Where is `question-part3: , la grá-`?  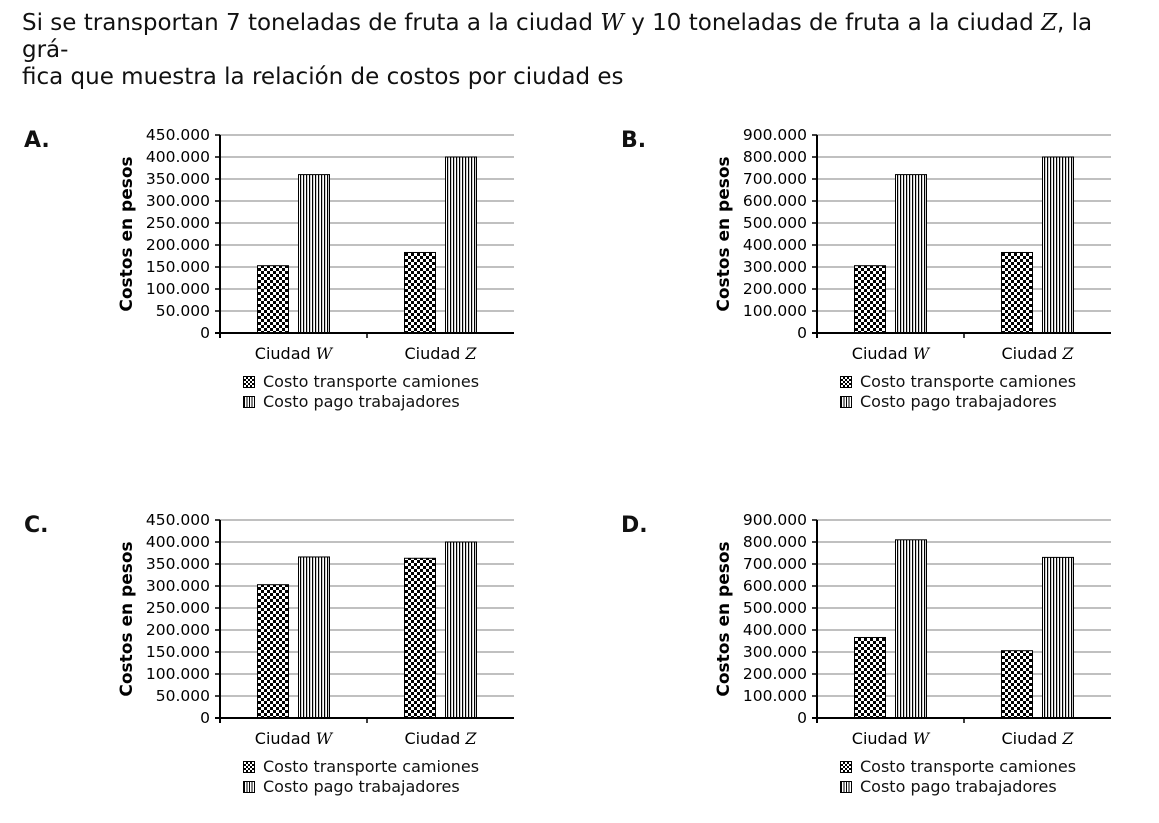
question-part3: , la grá- is located at coordinates (557, 36).